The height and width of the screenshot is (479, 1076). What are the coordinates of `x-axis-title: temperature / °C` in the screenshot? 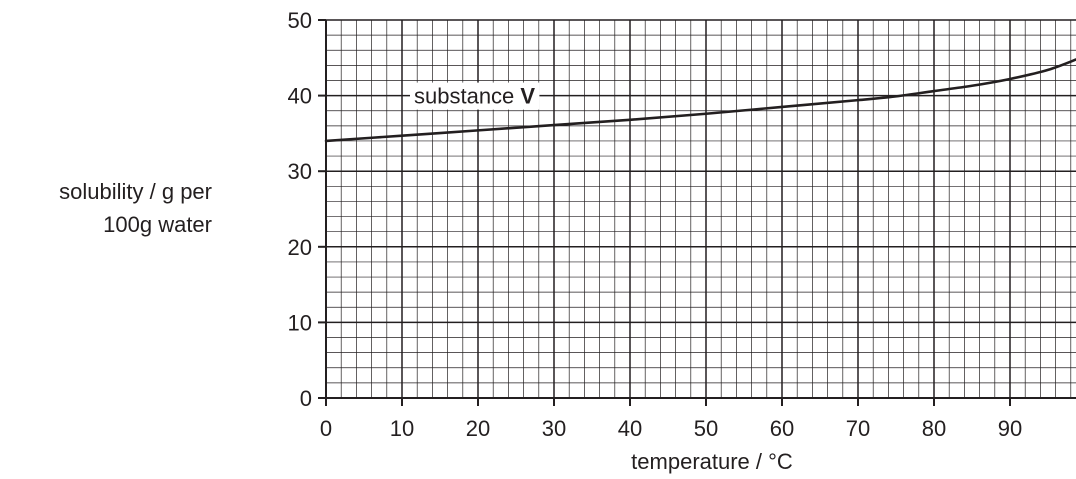 It's located at (712, 461).